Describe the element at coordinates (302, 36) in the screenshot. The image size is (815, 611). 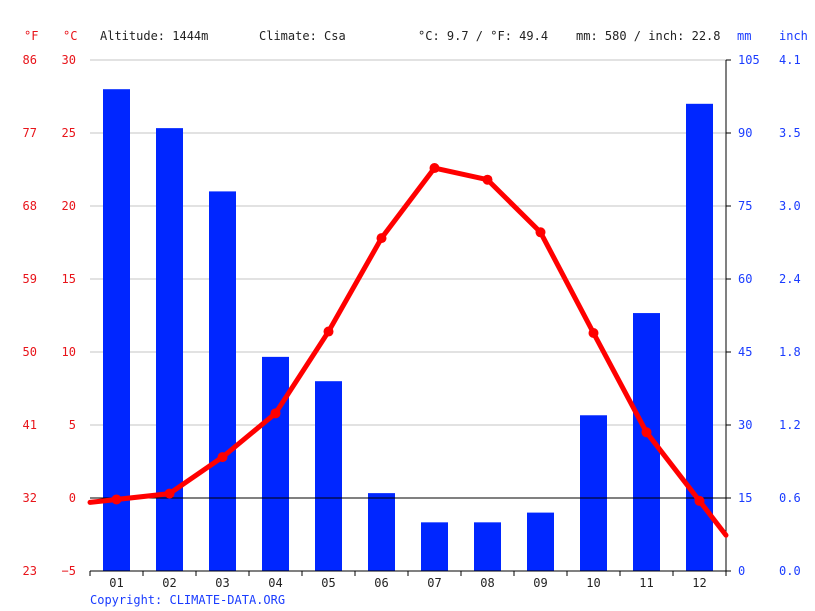
I see `climate-label: Climate: Csa` at that location.